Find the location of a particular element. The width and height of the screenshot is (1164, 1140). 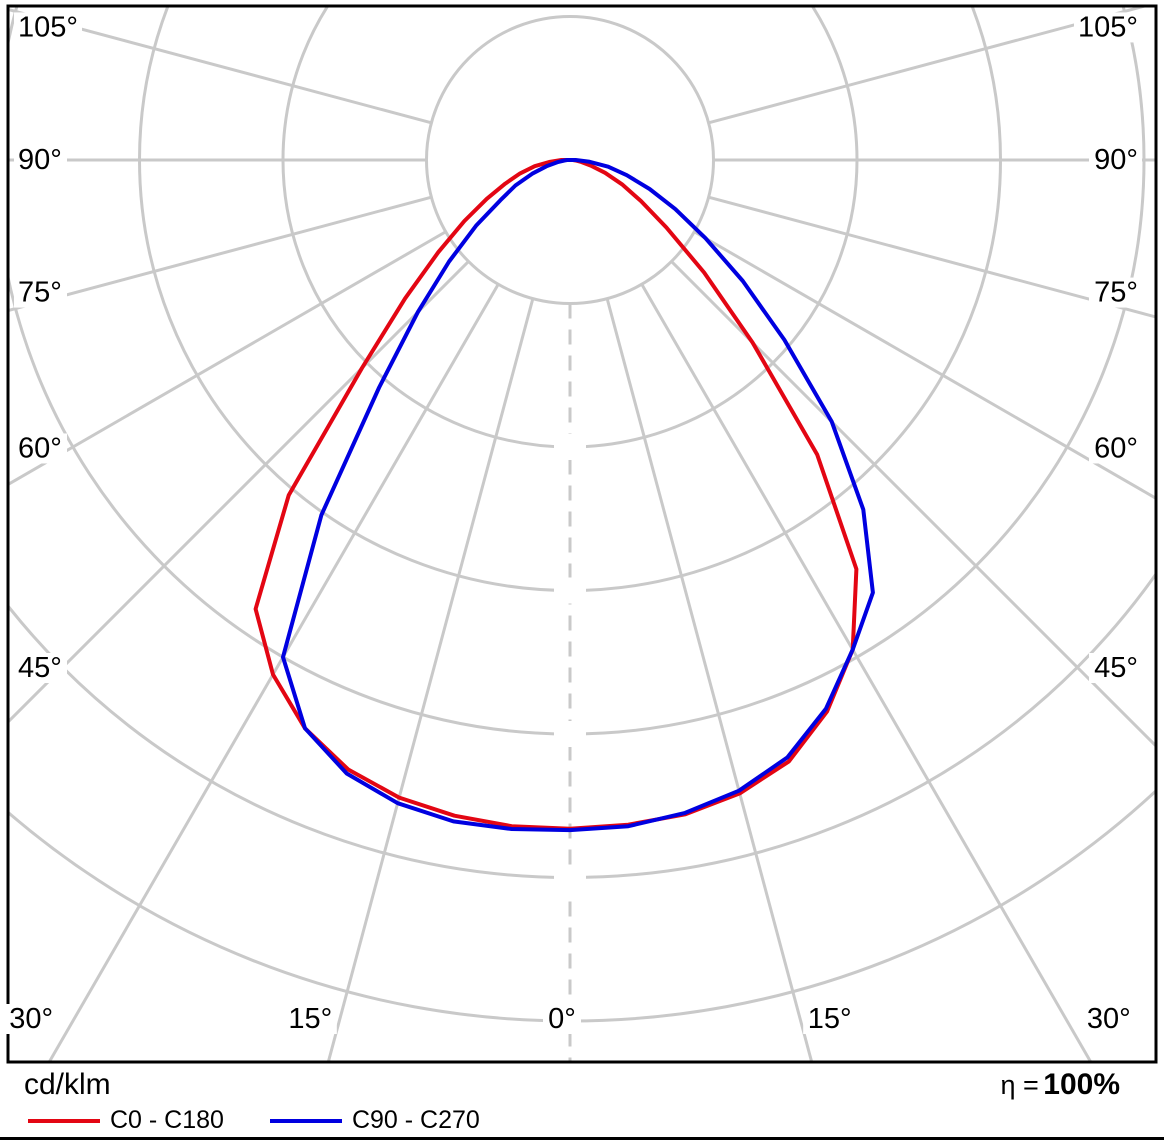

chart-footer: cd/klm η = 100% C0 - C180 C90 - C270 is located at coordinates (582, 1102).